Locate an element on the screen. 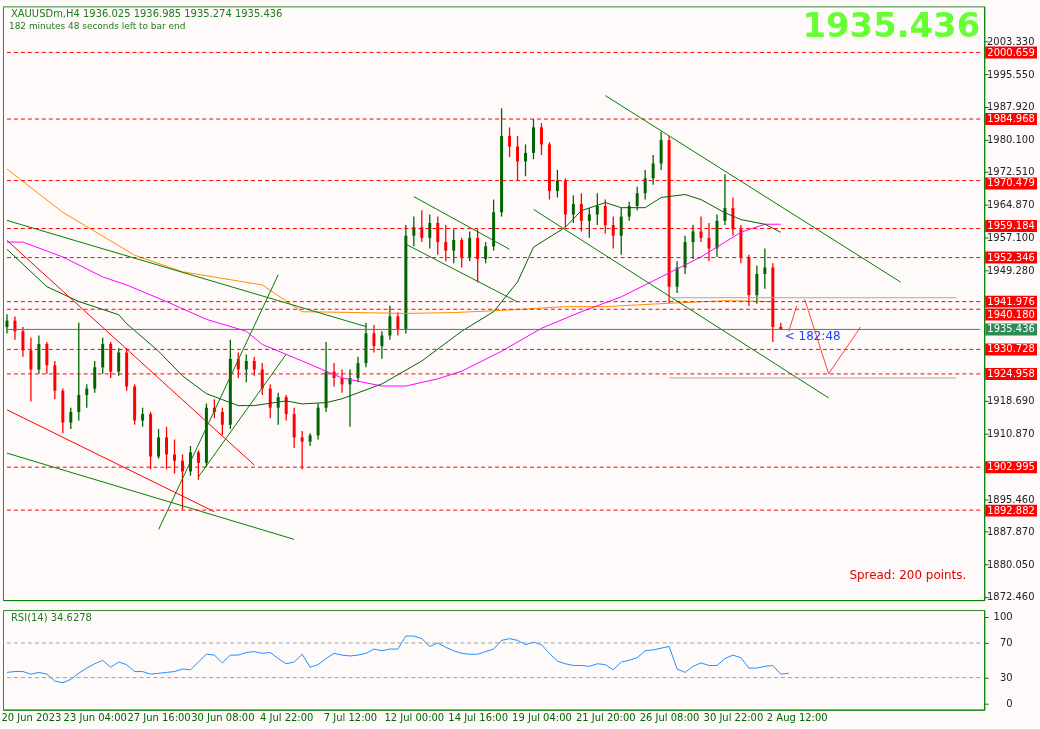 The height and width of the screenshot is (729, 1040). x-tick-label: 21 Jul 20:00 is located at coordinates (605, 718).